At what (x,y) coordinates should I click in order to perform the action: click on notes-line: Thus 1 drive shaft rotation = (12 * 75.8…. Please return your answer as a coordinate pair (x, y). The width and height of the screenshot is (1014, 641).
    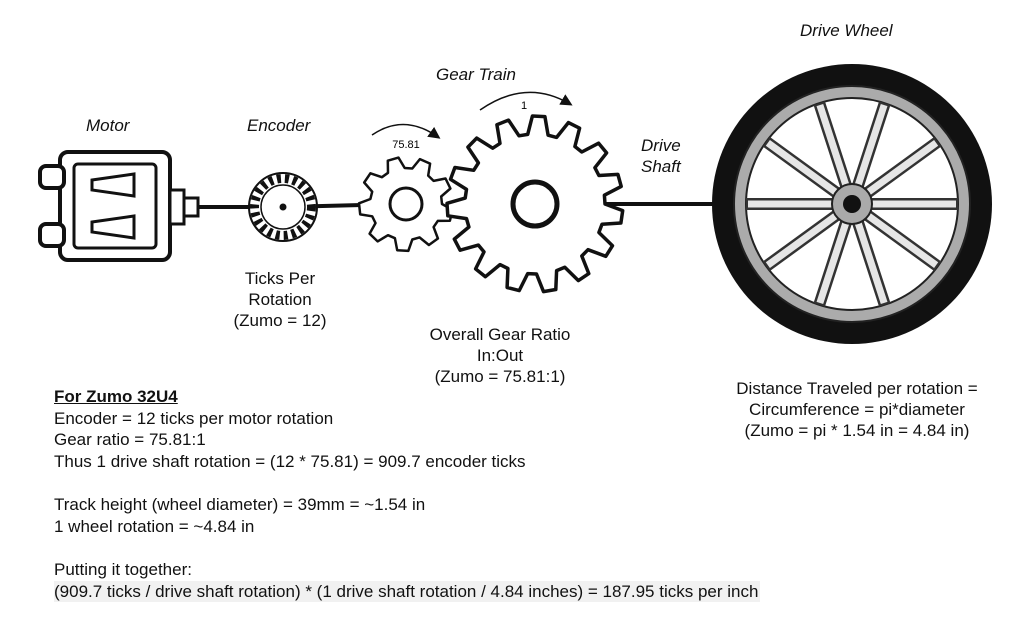
    Looking at the image, I should click on (290, 461).